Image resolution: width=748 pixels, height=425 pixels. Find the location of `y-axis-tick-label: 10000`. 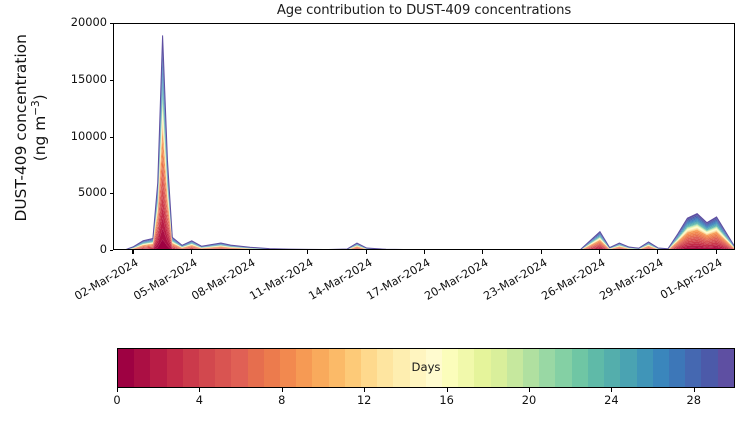

y-axis-tick-label: 10000 is located at coordinates (88, 135).